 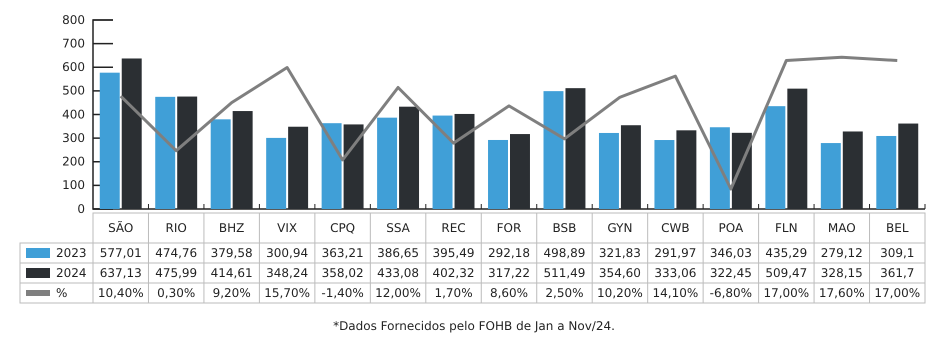 I want to click on data-label: 346,03, so click(x=731, y=253).